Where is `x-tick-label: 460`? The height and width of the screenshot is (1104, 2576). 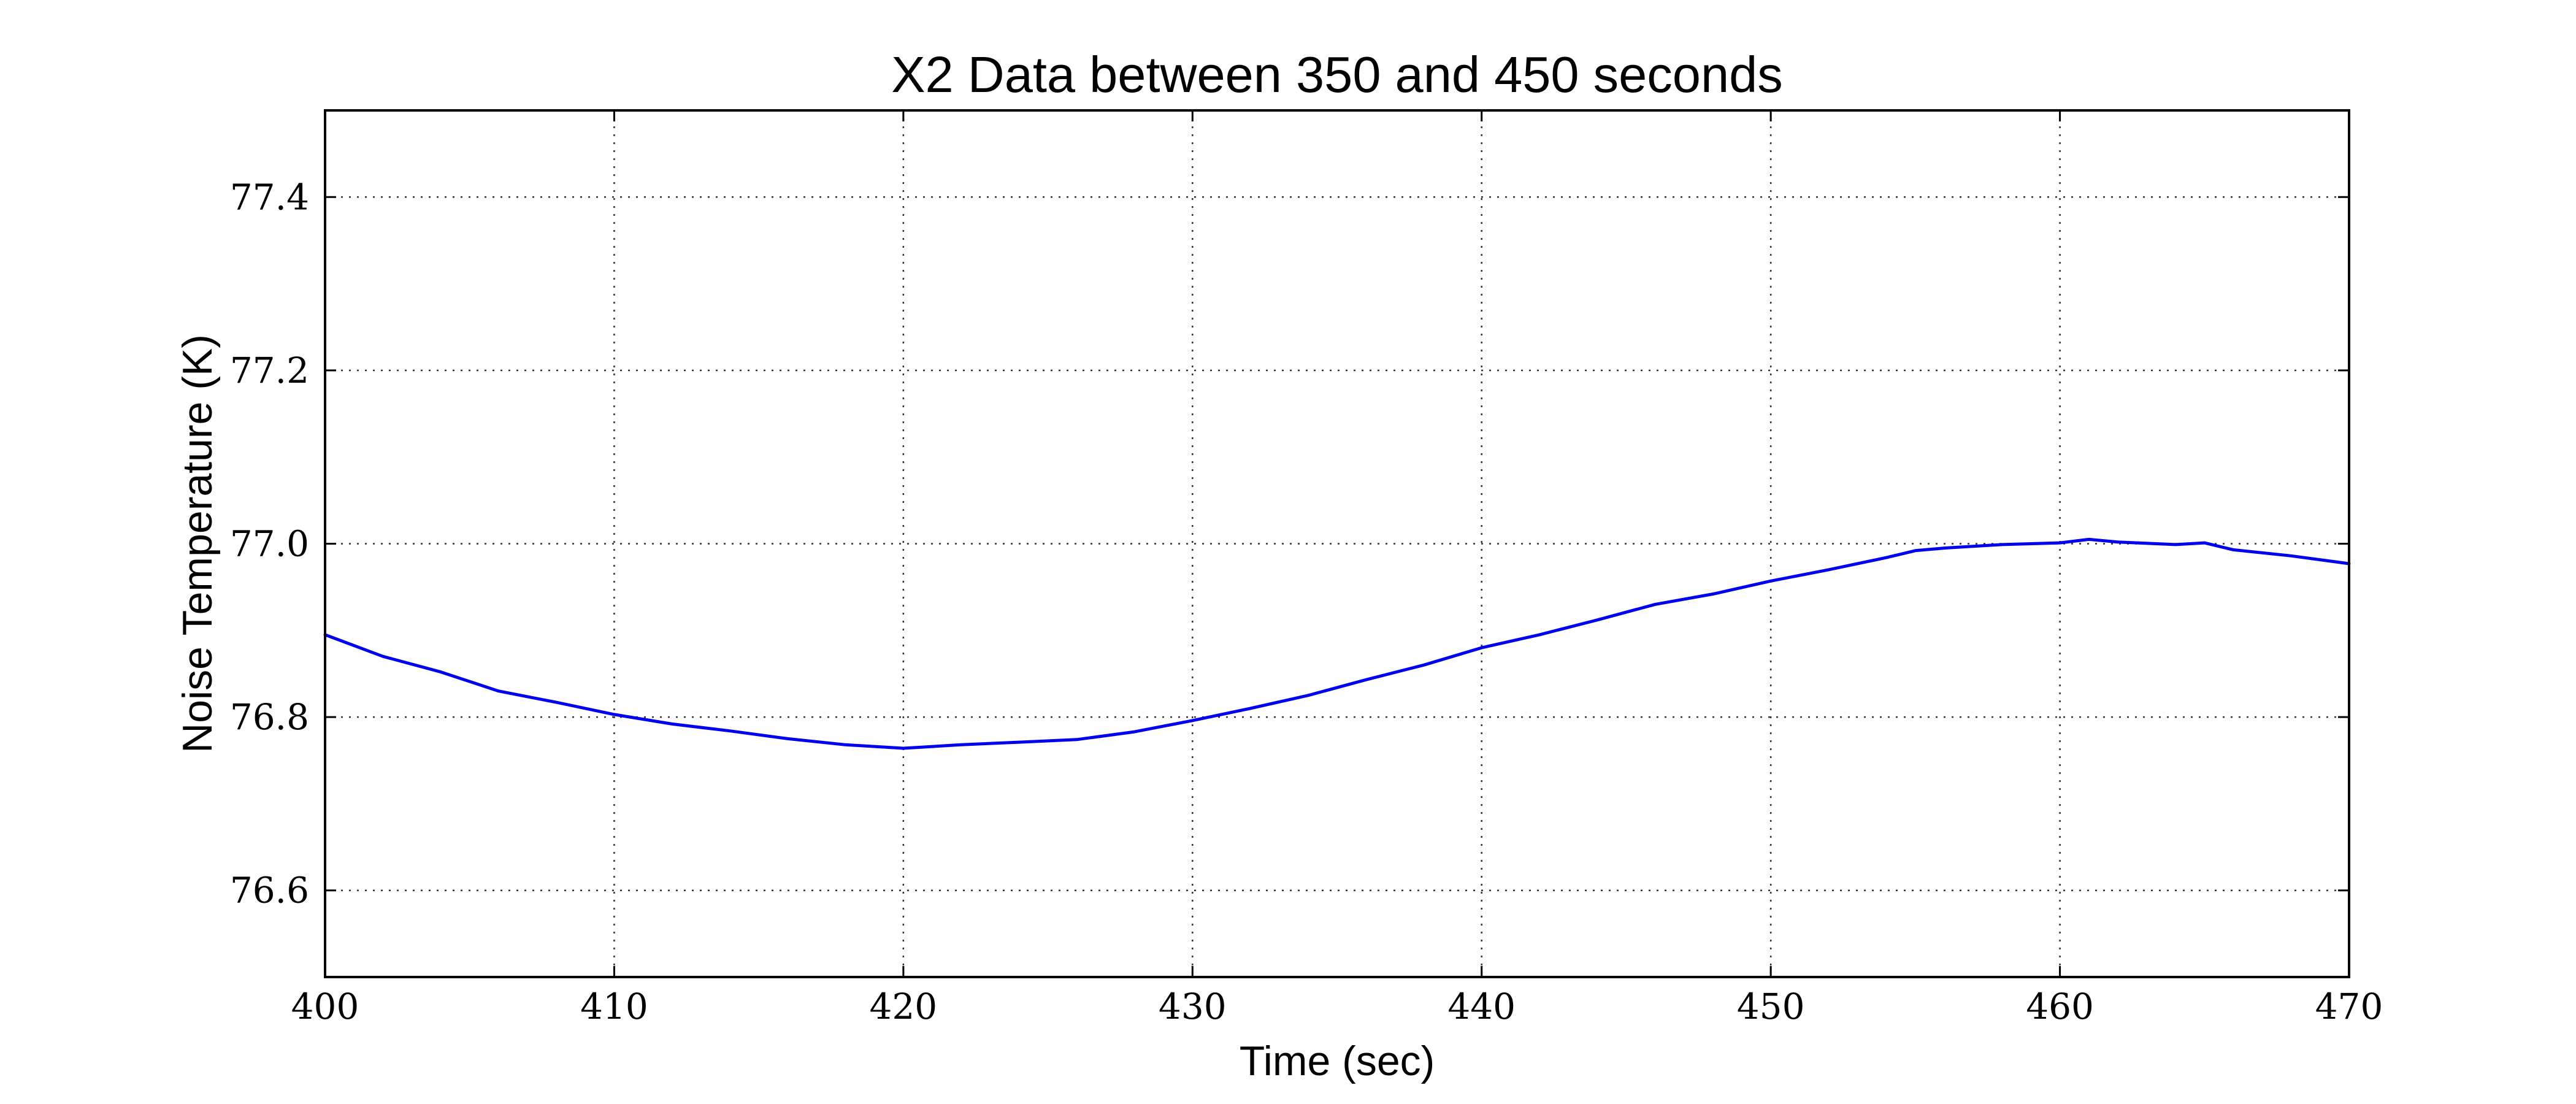 x-tick-label: 460 is located at coordinates (2060, 1006).